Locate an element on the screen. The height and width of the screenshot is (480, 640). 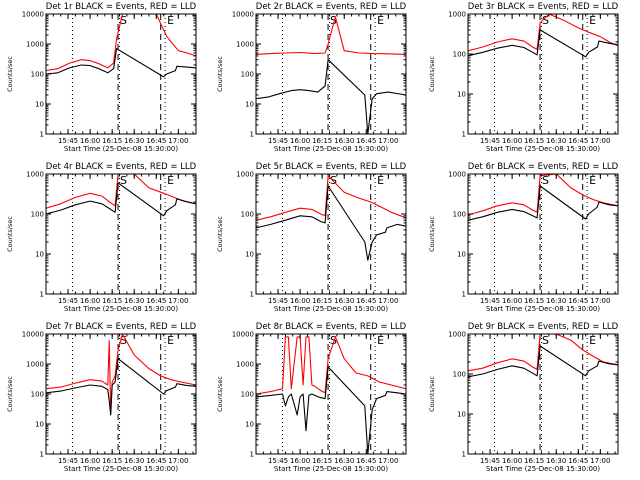
panel-title: Det 8r BLACK = Events, RED = LLD is located at coordinates (331, 327).